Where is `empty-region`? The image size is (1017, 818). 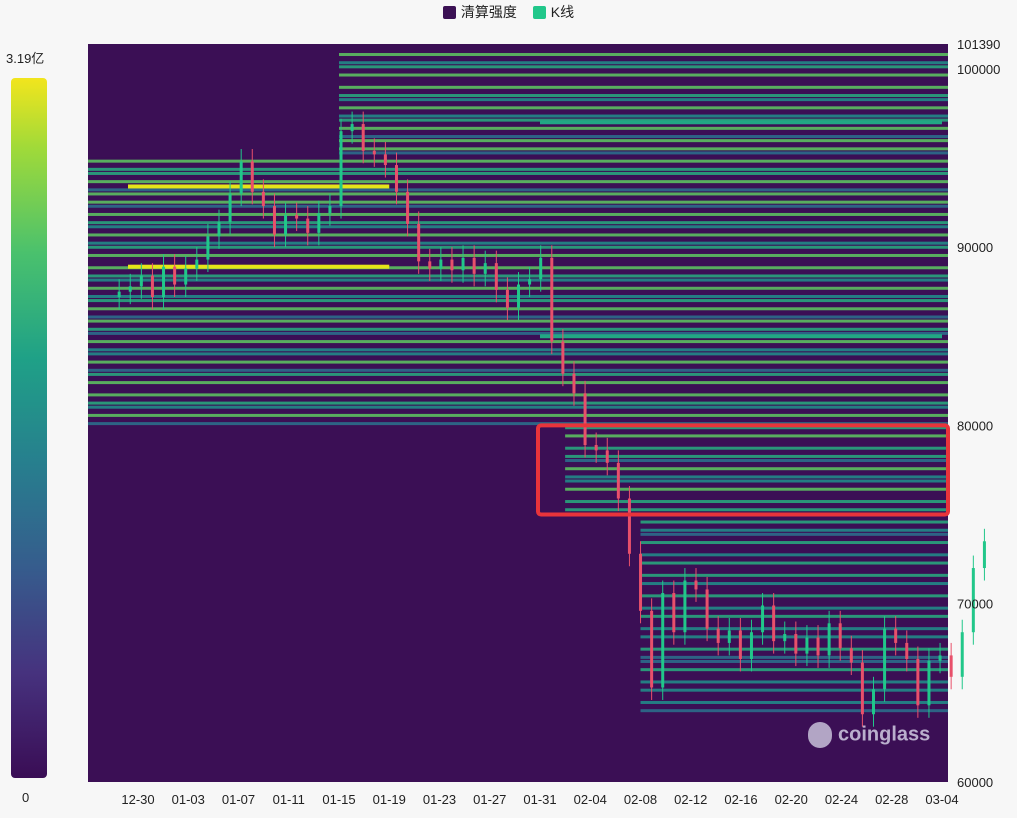 empty-region is located at coordinates (213, 101).